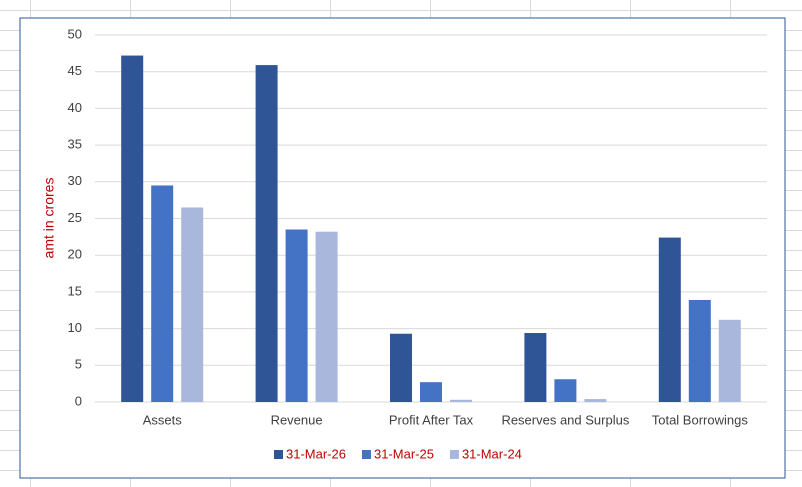 The width and height of the screenshot is (802, 487). Describe the element at coordinates (297, 419) in the screenshot. I see `x-tick-label: Revenue` at that location.